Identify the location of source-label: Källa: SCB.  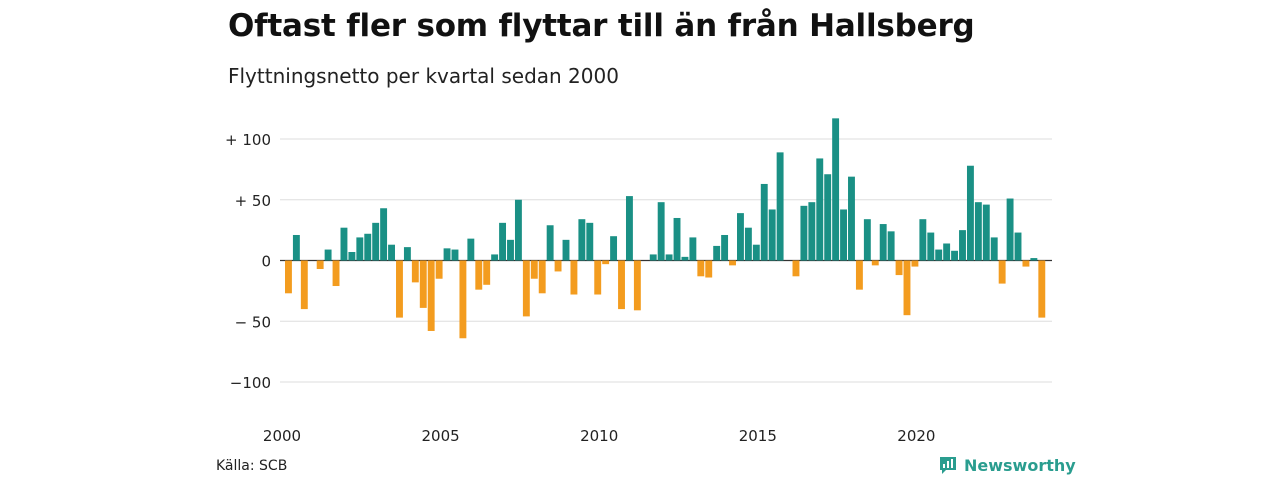
(252, 466).